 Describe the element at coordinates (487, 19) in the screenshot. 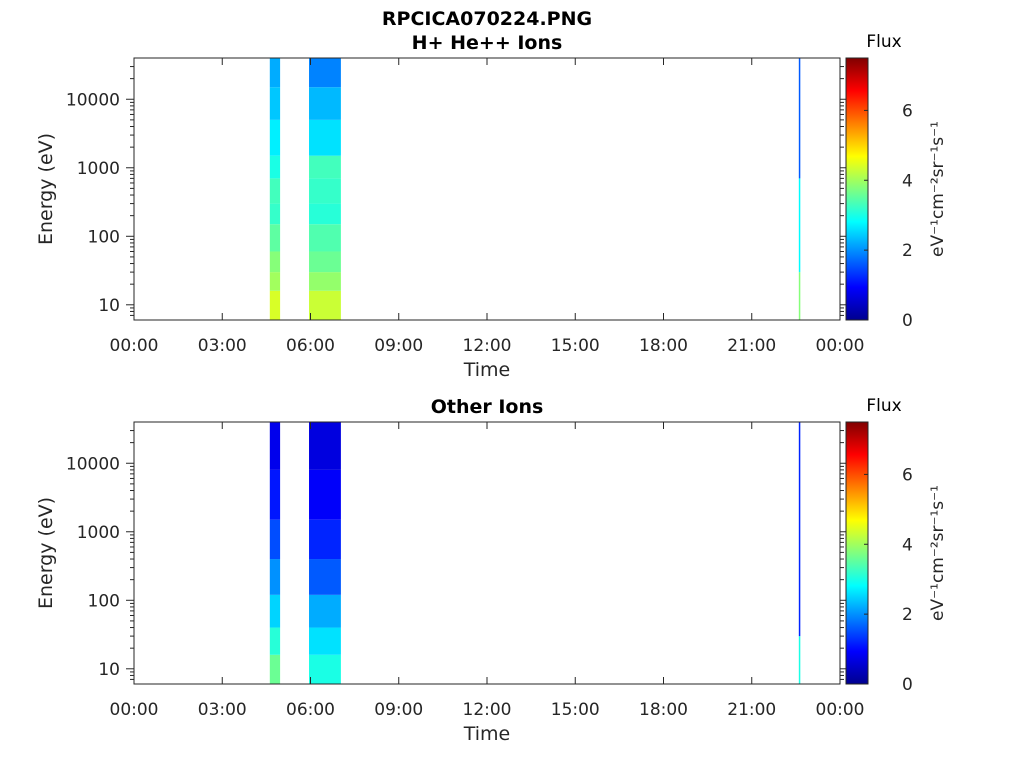

I see `figure-title: RPCICA070224.PNG` at that location.